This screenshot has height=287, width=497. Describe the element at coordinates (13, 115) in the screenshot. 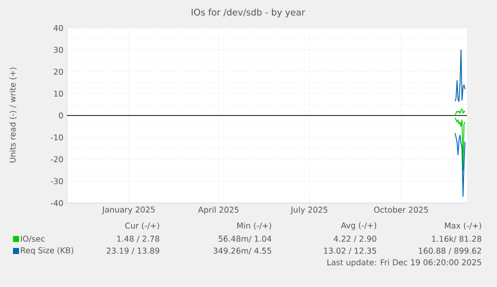

I see `y-axis-title: Units read (-) / write (+)` at that location.